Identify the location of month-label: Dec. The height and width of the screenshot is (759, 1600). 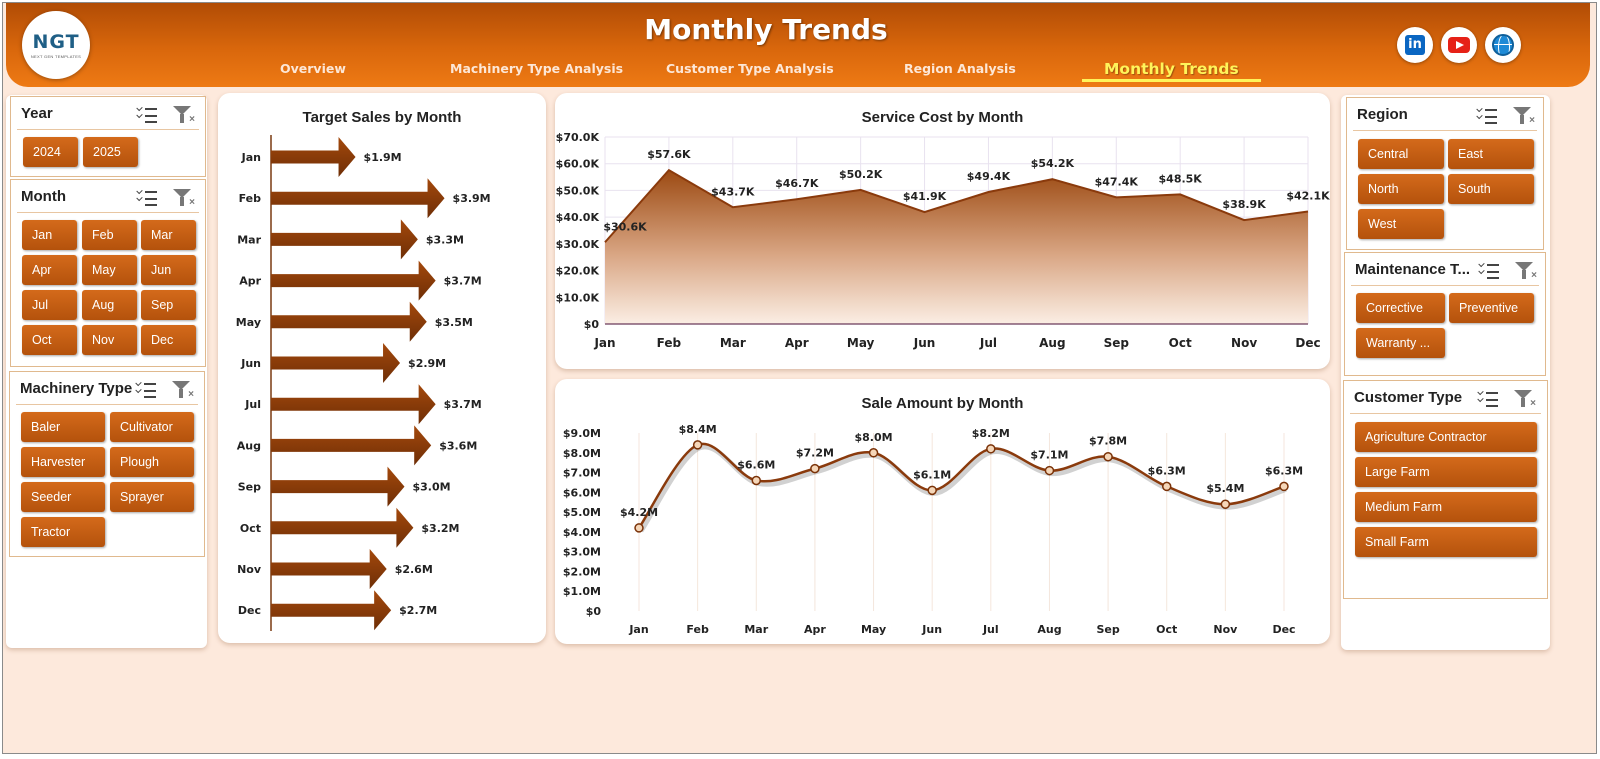
(249, 610).